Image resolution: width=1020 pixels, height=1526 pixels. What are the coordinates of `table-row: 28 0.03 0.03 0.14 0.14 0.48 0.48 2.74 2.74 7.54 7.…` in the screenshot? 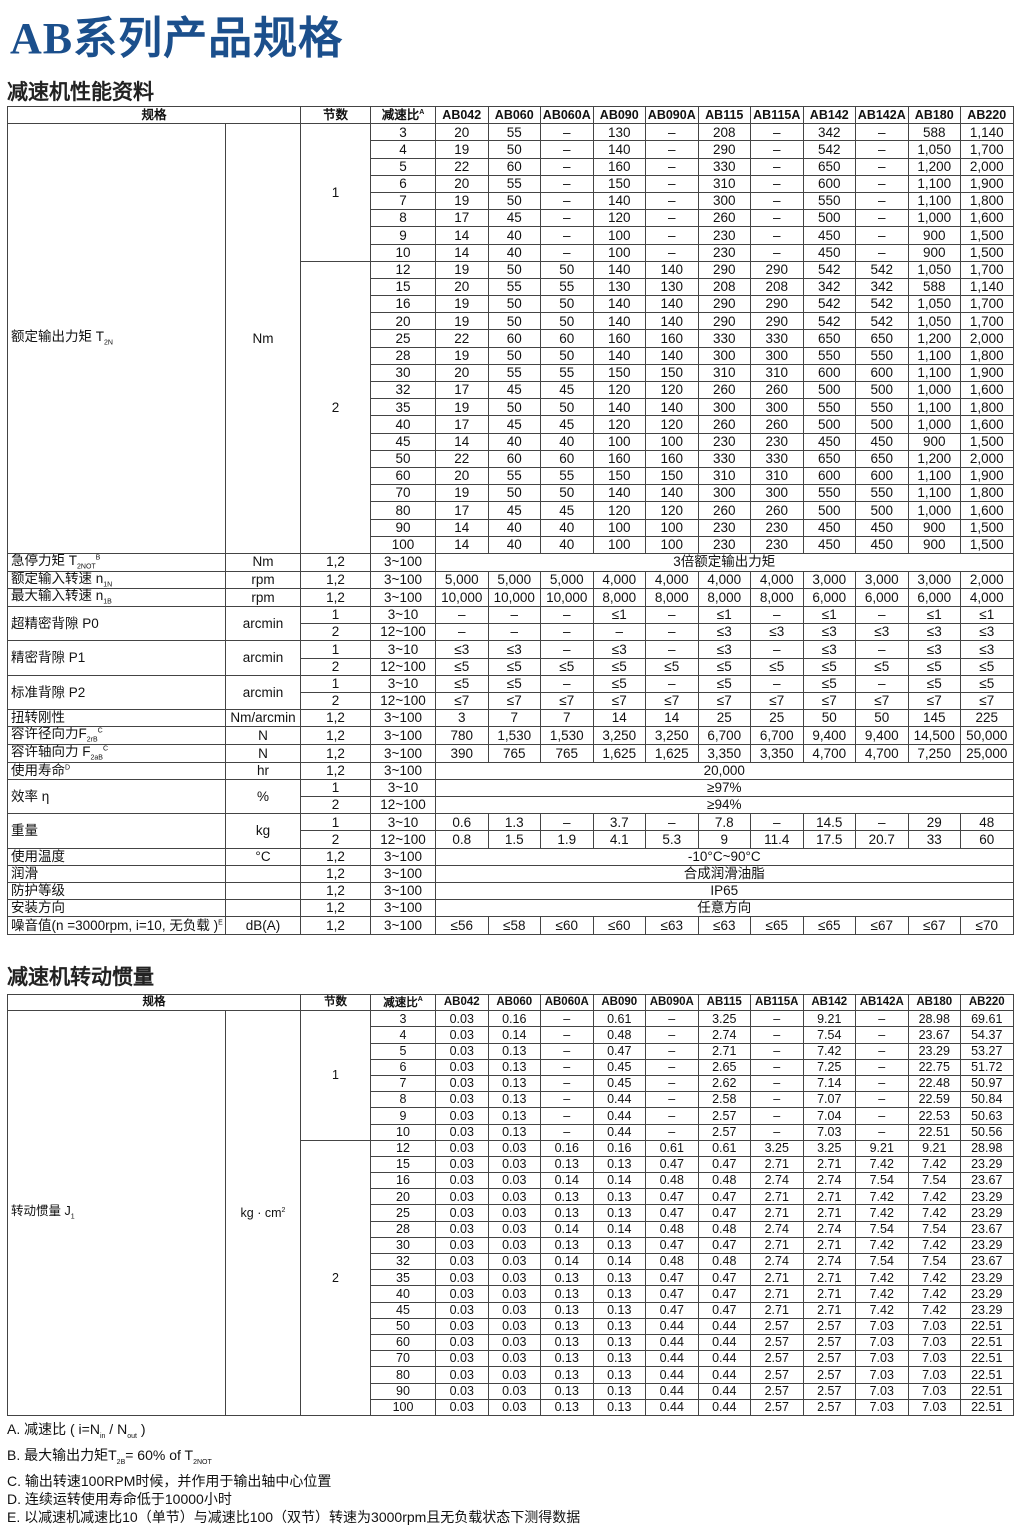 It's located at (511, 1229).